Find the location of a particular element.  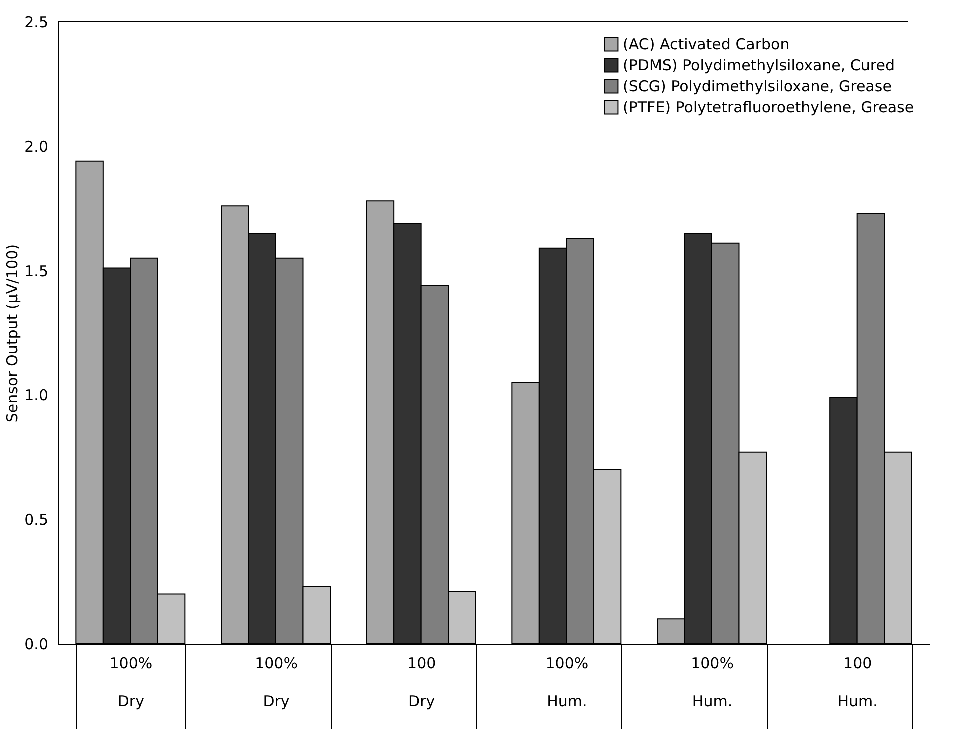

y-tick-label: 0.0 is located at coordinates (36, 645).